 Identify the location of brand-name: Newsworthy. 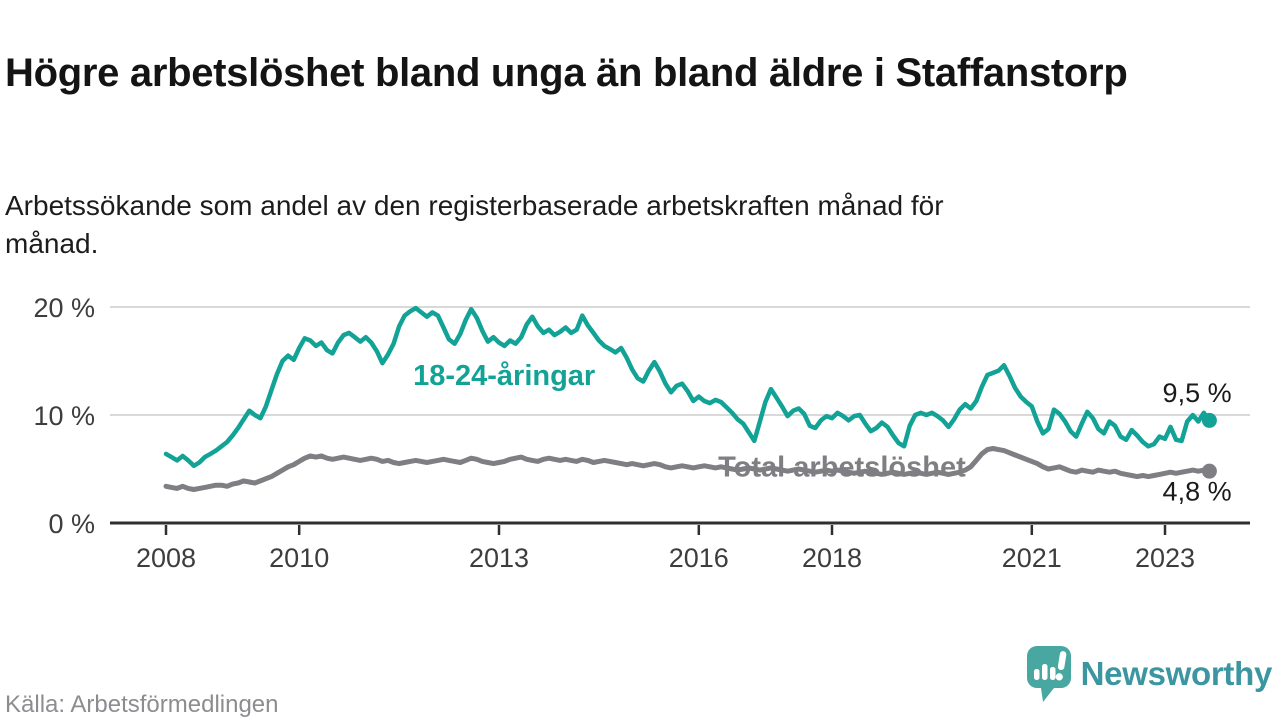
(1176, 673).